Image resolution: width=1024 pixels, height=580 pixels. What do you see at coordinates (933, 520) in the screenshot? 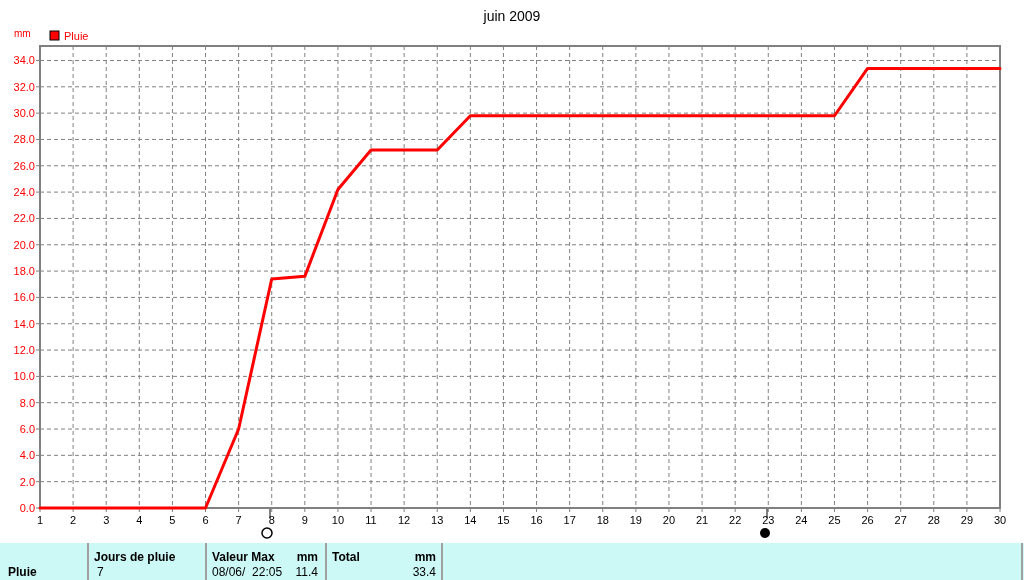
I see `x-tick-label: 28` at bounding box center [933, 520].